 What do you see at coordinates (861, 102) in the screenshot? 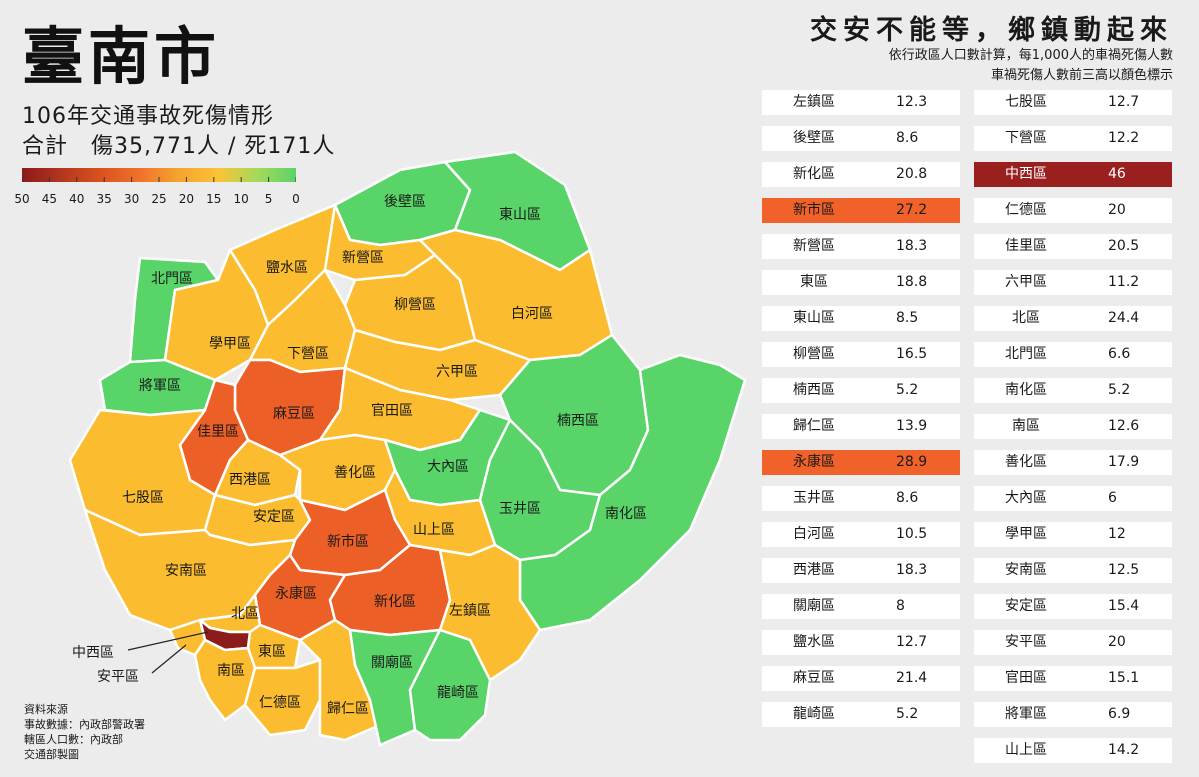
I see `rate-row: 左鎮區 12.3` at bounding box center [861, 102].